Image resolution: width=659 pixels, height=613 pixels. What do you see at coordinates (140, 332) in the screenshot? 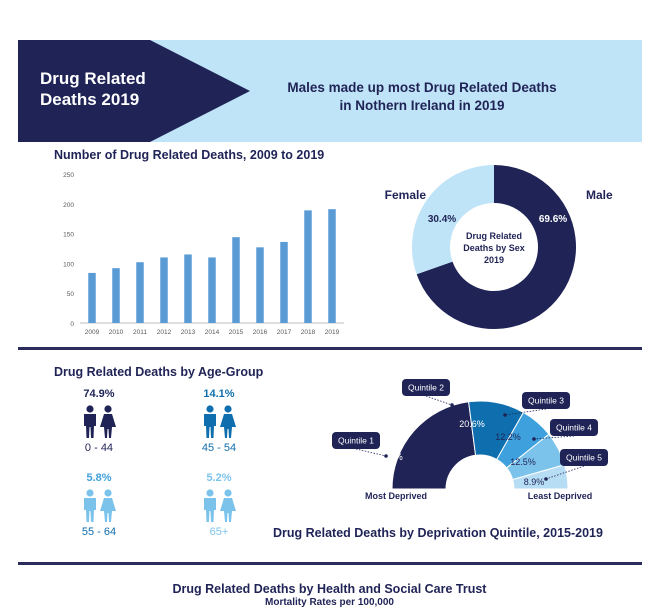
I see `x-tick-label: 2011` at bounding box center [140, 332].